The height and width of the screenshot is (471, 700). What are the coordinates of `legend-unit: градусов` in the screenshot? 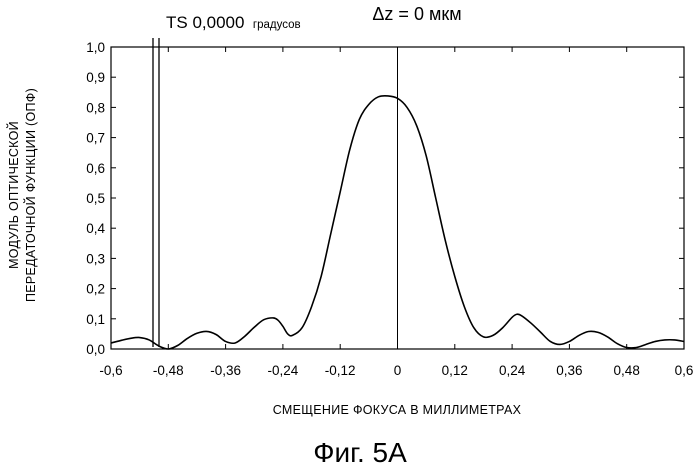 It's located at (277, 25).